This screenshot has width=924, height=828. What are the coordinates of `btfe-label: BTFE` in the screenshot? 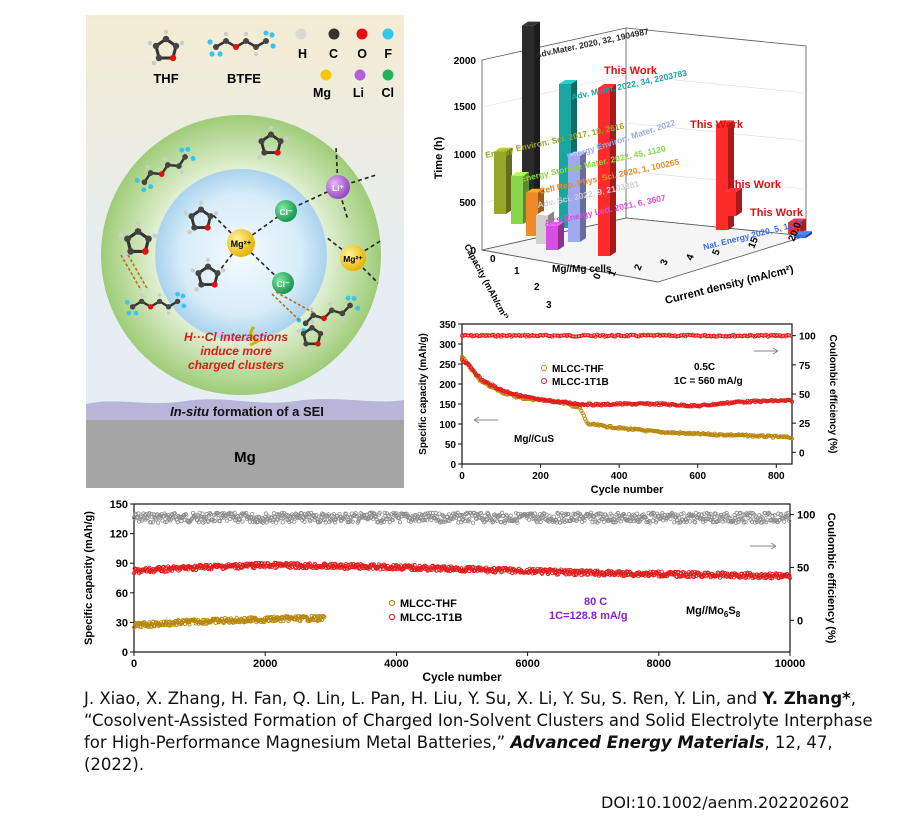 It's located at (244, 78).